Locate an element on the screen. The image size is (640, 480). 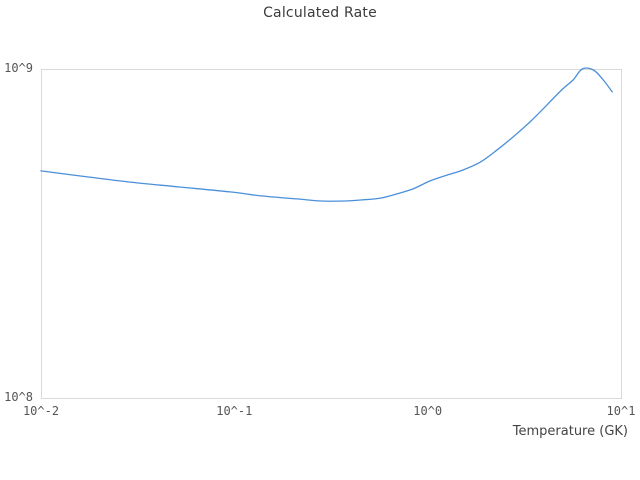
chart-title: Calculated Rate is located at coordinates (320, 13).